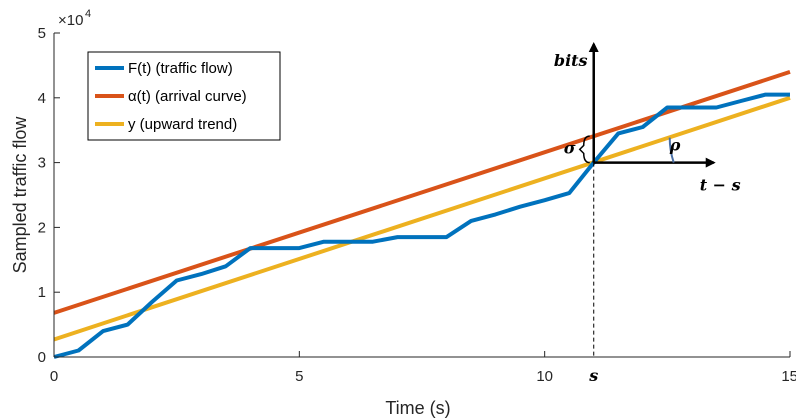 The height and width of the screenshot is (419, 796). What do you see at coordinates (42, 357) in the screenshot?
I see `y-tick-label: 0` at bounding box center [42, 357].